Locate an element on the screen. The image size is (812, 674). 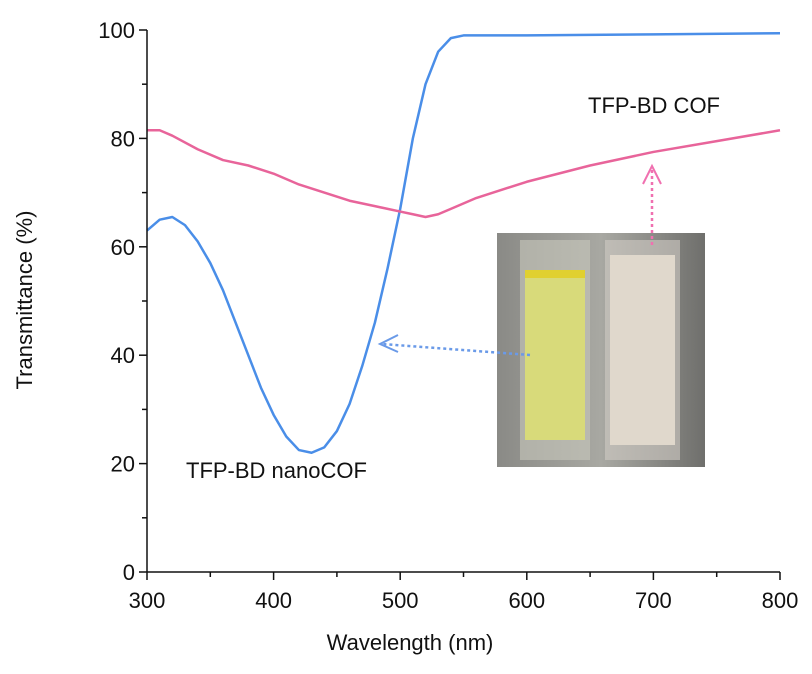
arrows is located at coordinates (519, 260).